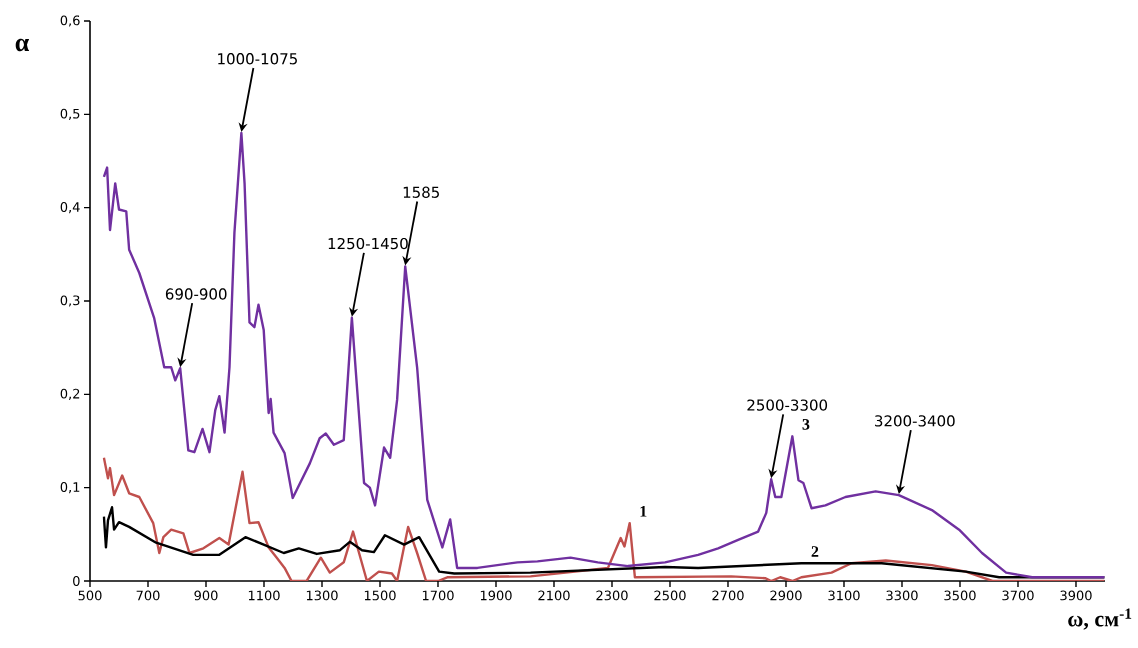 This screenshot has height=648, width=1138. Describe the element at coordinates (902, 595) in the screenshot. I see `x-tick-label: 3300` at that location.